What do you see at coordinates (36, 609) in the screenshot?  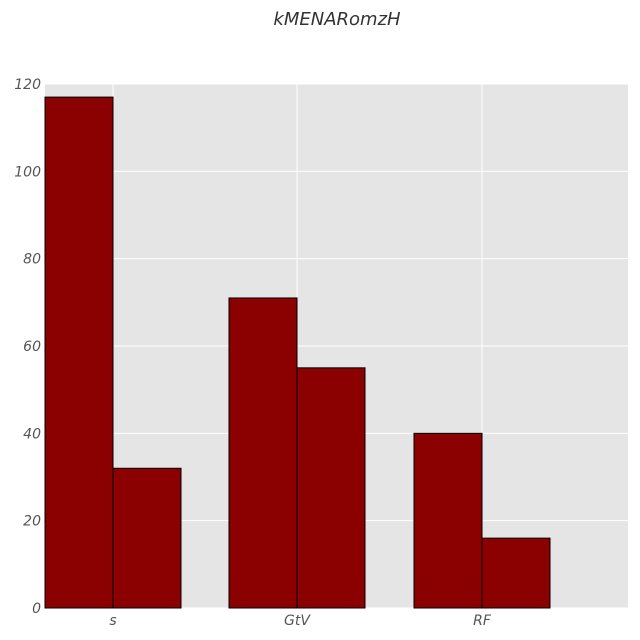 I see `y-tick-label-0: 0` at bounding box center [36, 609].